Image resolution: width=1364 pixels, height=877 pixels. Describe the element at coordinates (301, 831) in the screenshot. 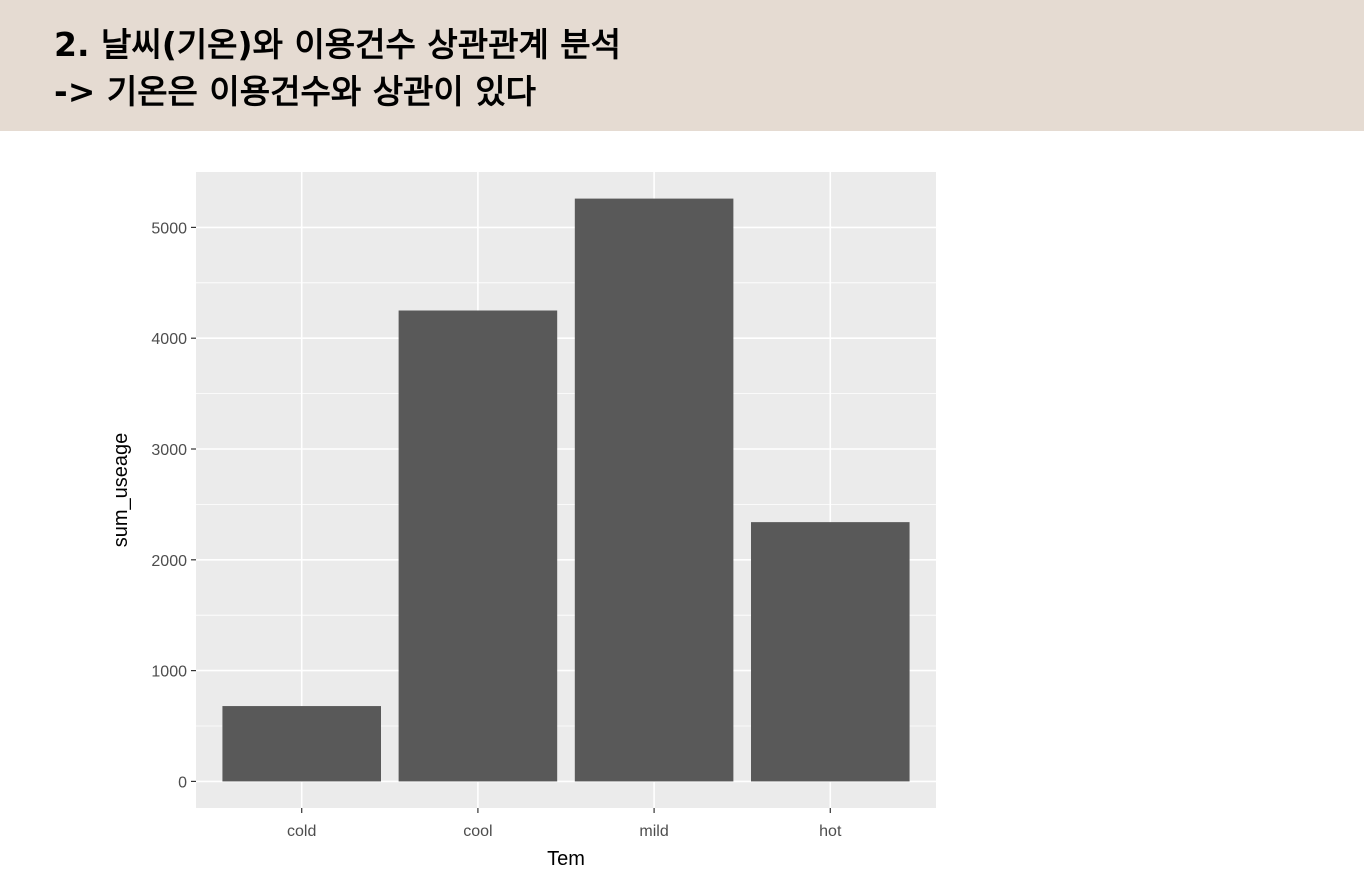

I see `x-tick-label: cold` at that location.